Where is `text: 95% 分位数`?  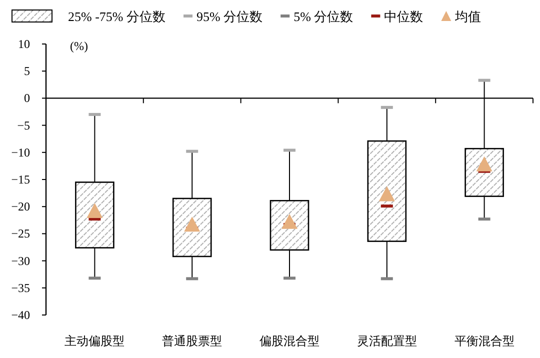
text: 95% 分位数 is located at coordinates (229, 16).